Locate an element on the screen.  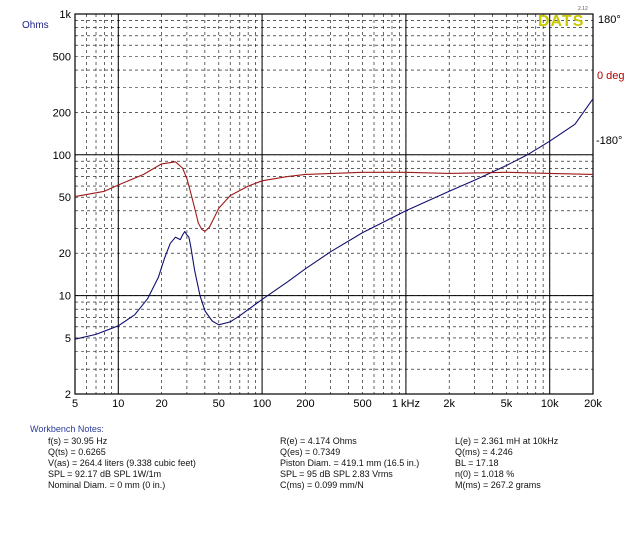
note-n0: n(0) = 1.018 % is located at coordinates (485, 474).